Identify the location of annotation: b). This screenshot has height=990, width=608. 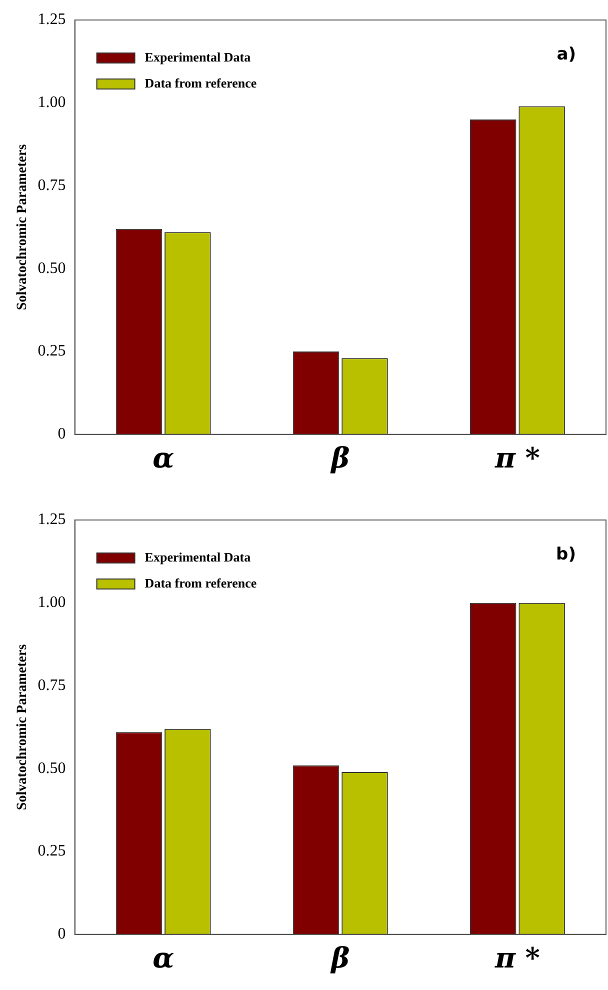
(566, 554).